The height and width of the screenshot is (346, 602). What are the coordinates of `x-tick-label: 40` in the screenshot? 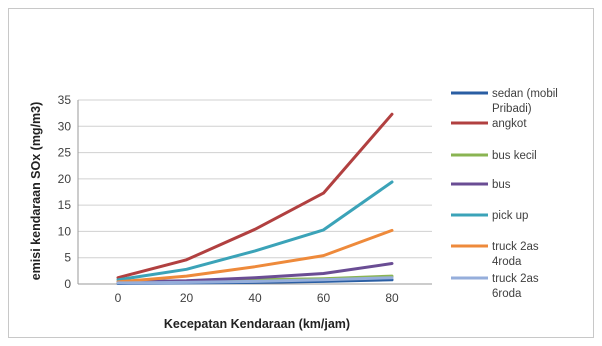 It's located at (255, 298).